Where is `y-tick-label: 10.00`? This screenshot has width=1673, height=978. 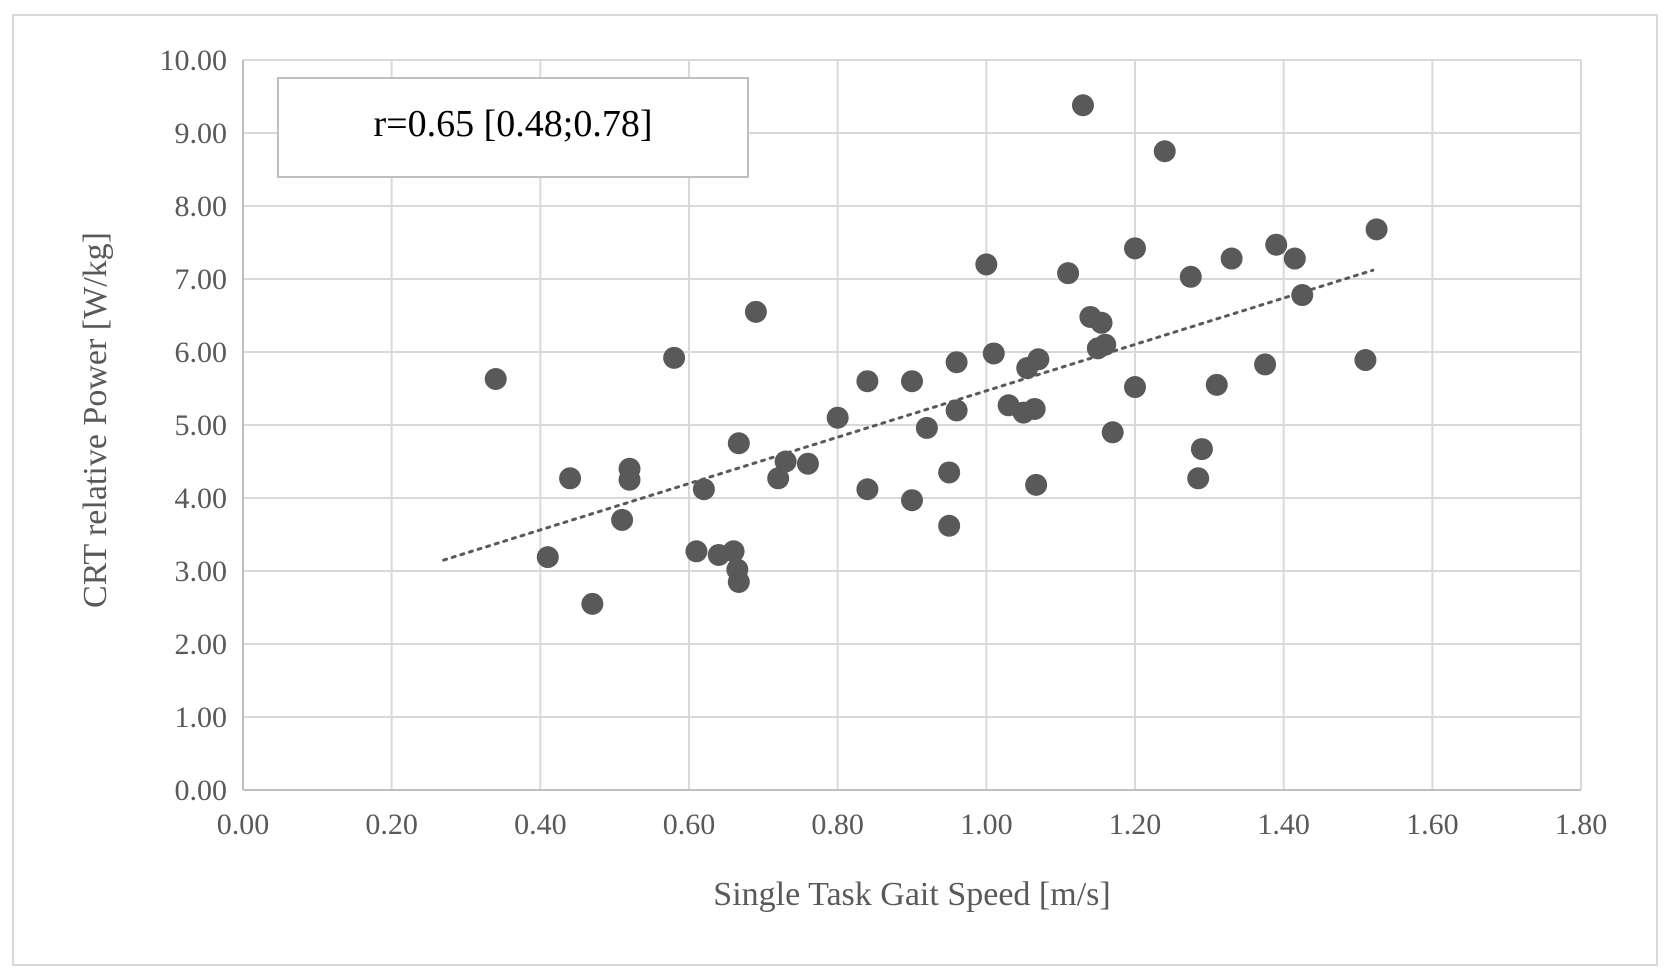
y-tick-label: 10.00 is located at coordinates (194, 60).